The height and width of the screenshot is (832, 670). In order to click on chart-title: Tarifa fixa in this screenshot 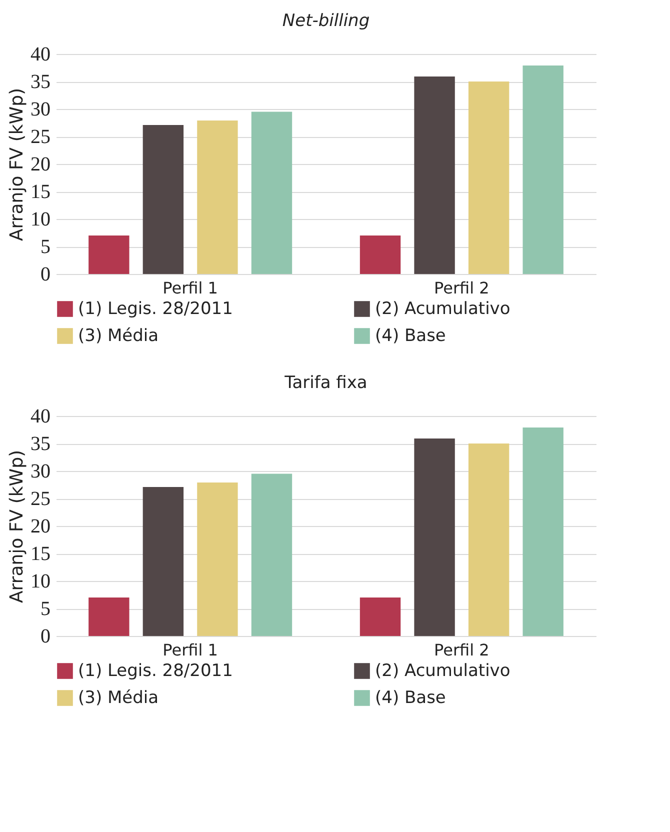, I will do `click(326, 383)`.